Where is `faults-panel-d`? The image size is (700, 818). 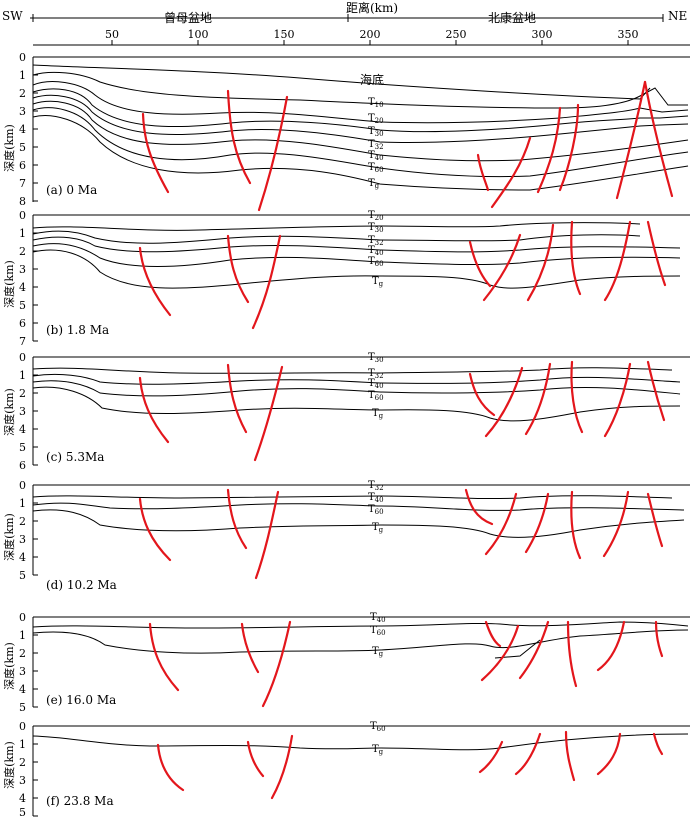 faults-panel-d is located at coordinates (401, 534).